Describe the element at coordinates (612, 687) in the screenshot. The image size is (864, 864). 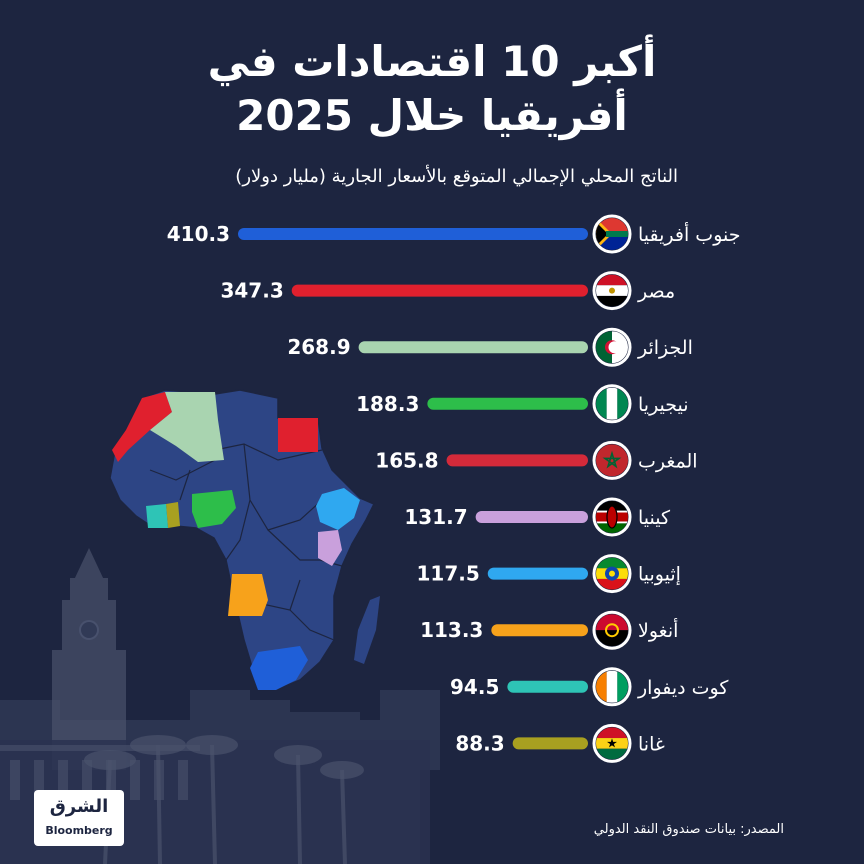
I see `cote-divoire-flag-icon` at that location.